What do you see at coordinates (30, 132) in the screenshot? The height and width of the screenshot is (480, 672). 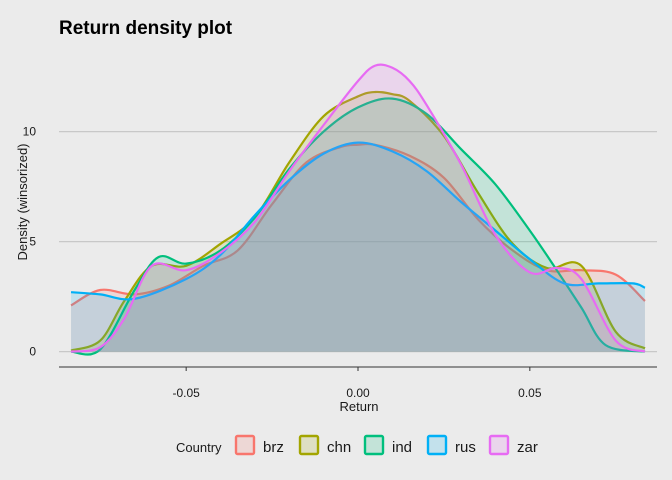 I see `y-tick-label: 10` at bounding box center [30, 132].